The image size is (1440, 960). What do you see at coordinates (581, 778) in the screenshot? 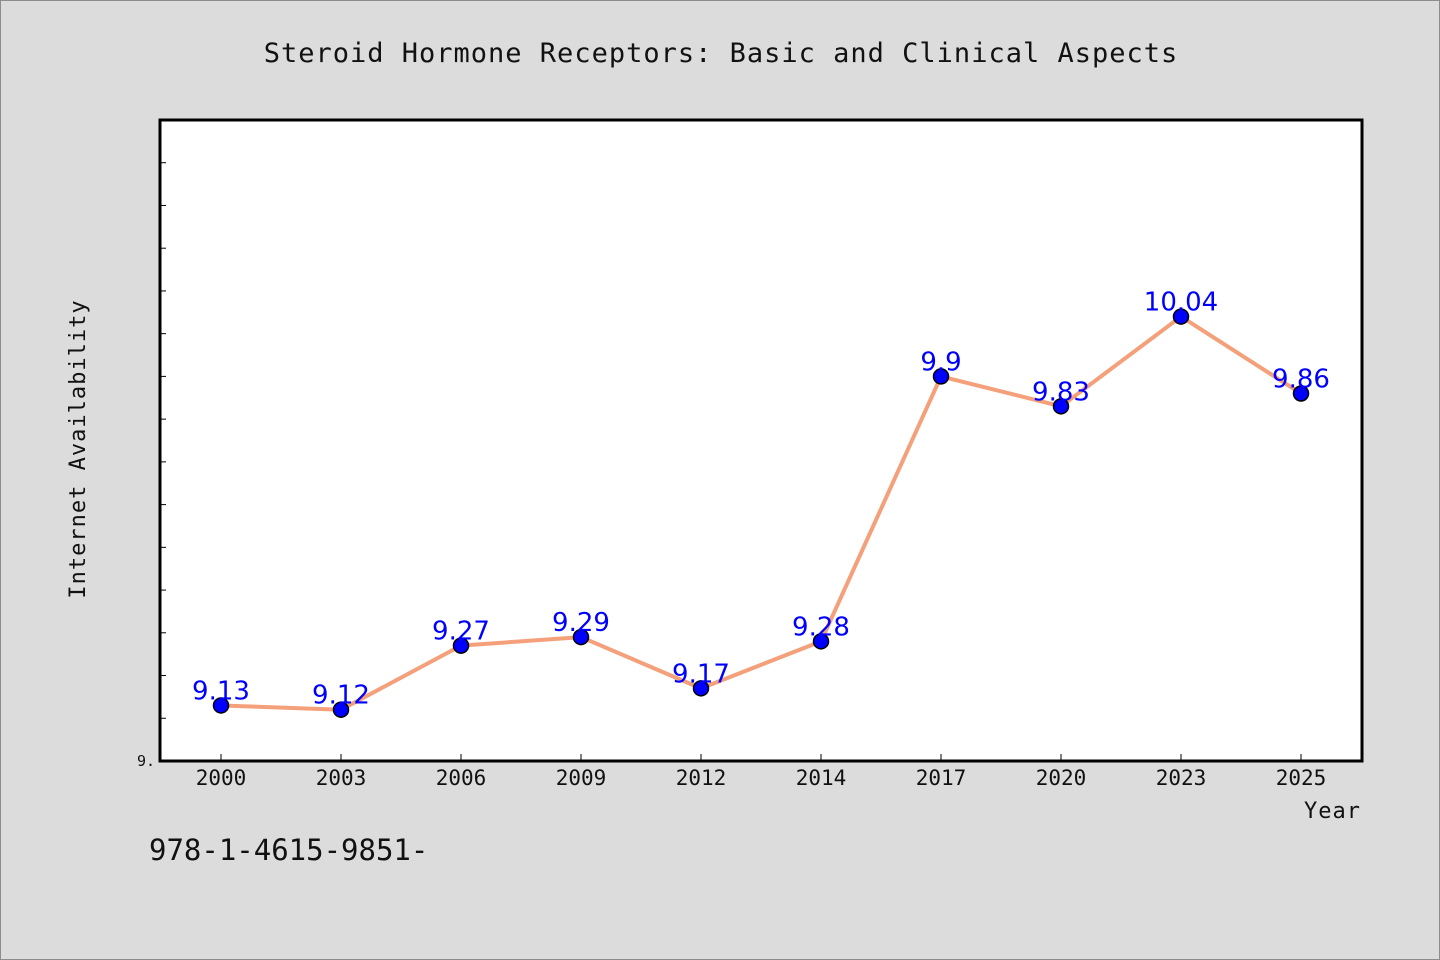
I see `x-tick-label: 2009` at bounding box center [581, 778].